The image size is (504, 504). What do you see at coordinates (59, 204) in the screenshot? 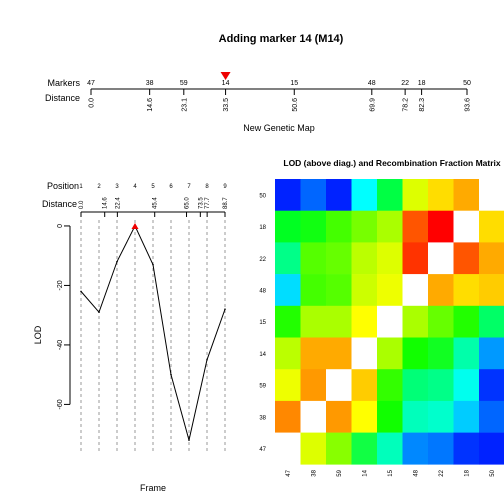
I see `lod-distance-row-label: Distance` at bounding box center [59, 204].